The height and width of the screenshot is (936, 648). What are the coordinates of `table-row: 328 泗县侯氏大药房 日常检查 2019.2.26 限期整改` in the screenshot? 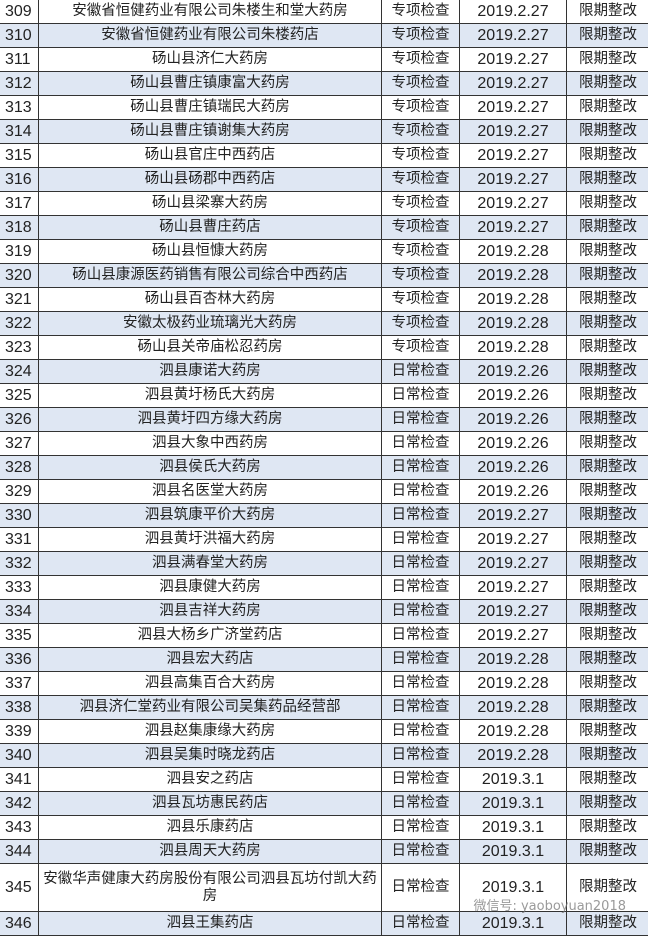 It's located at (324, 467).